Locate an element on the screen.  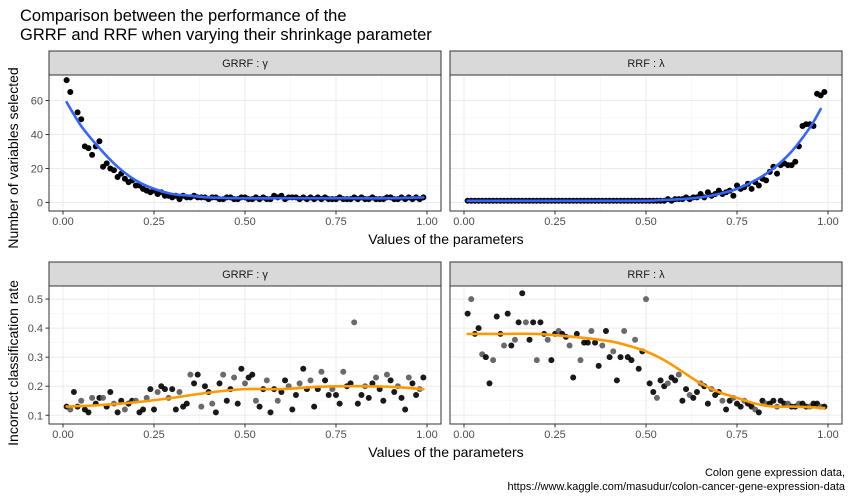
y-tick-label: 0.5 is located at coordinates (35, 300).